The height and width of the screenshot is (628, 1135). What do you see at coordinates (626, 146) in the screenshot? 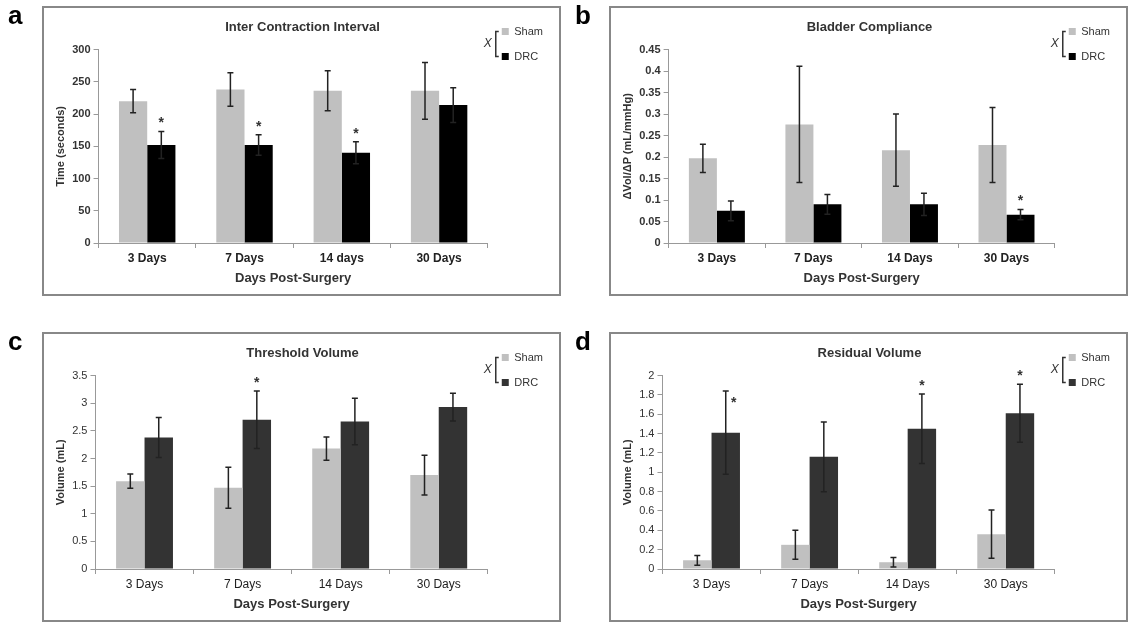
I see `y-axis-title: ΔVol/ΔP (mL/mmHg)` at bounding box center [626, 146].